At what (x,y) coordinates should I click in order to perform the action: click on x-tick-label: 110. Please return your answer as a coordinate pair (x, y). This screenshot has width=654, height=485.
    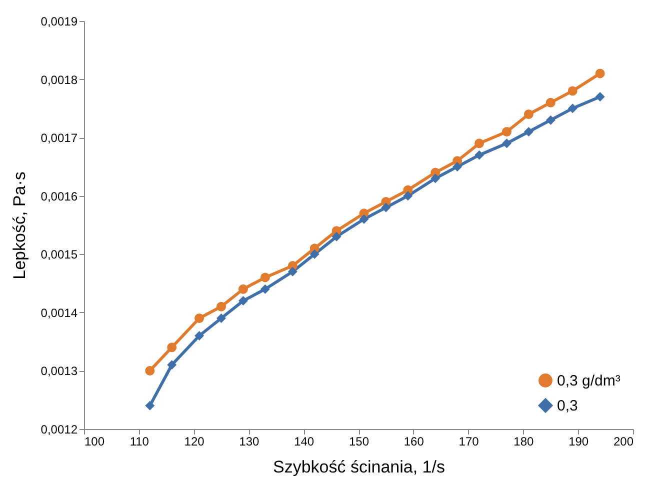
    Looking at the image, I should click on (140, 441).